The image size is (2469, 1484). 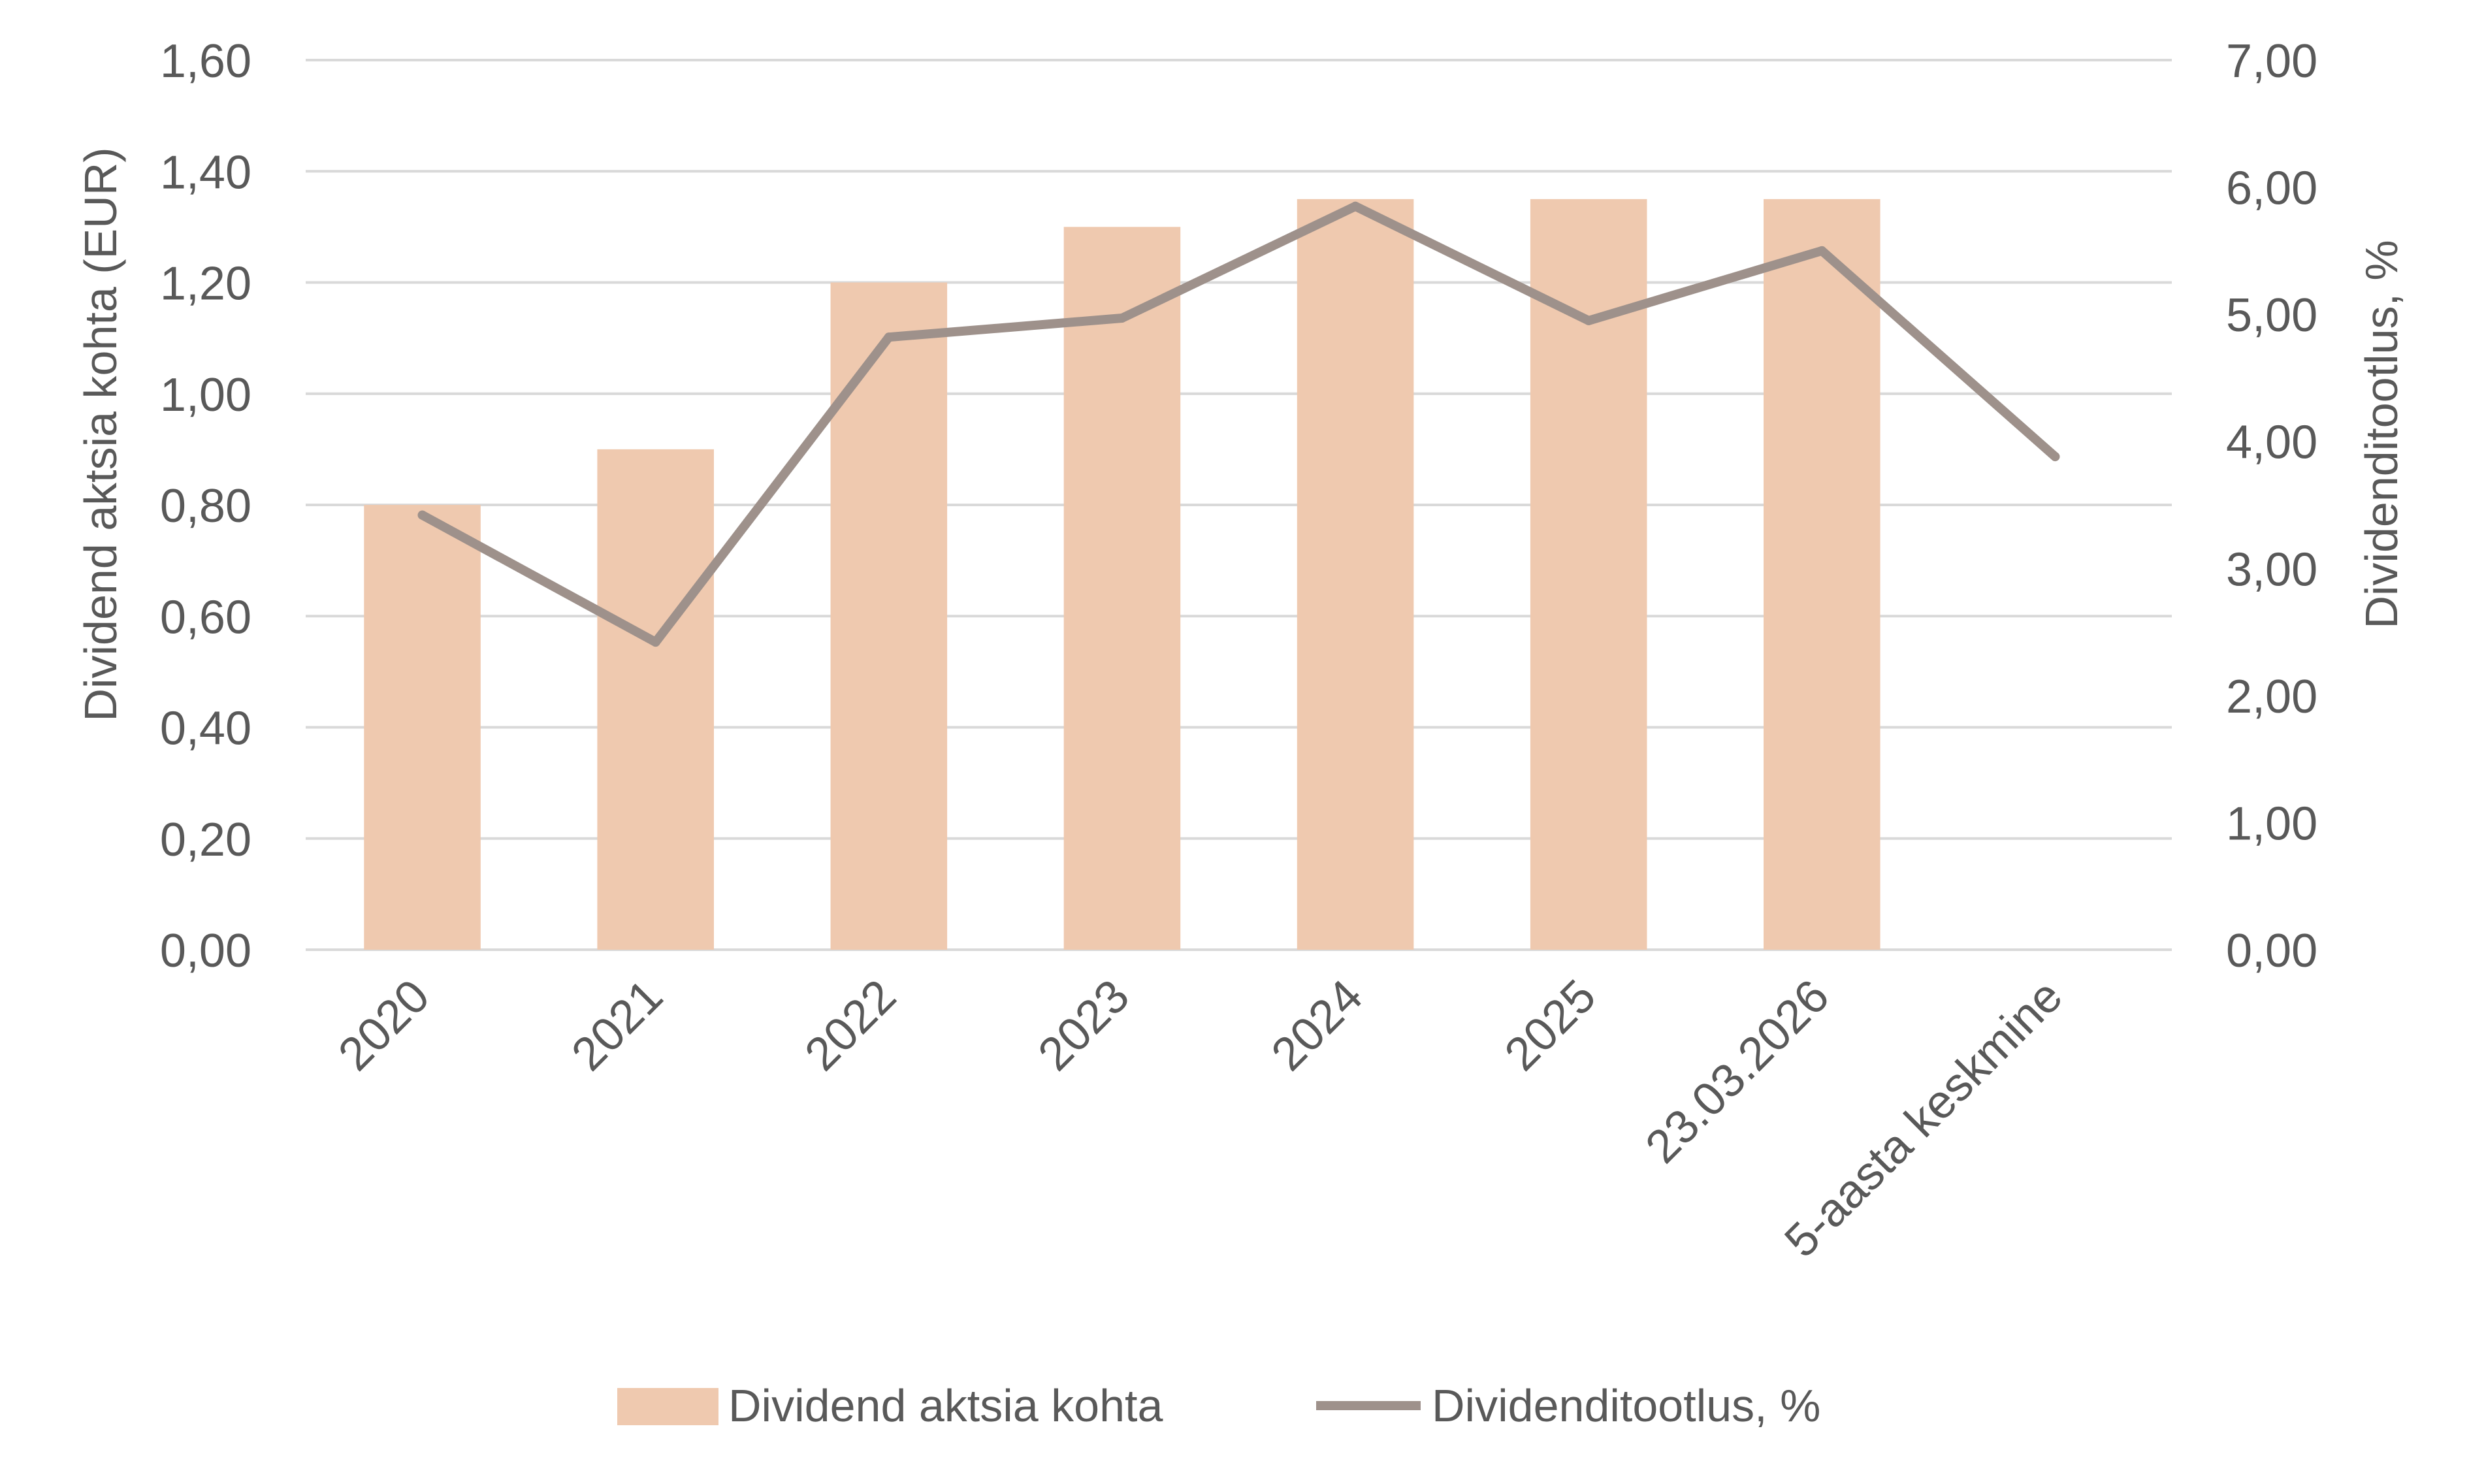 What do you see at coordinates (205, 61) in the screenshot?
I see `left-tick-label: 1,60` at bounding box center [205, 61].